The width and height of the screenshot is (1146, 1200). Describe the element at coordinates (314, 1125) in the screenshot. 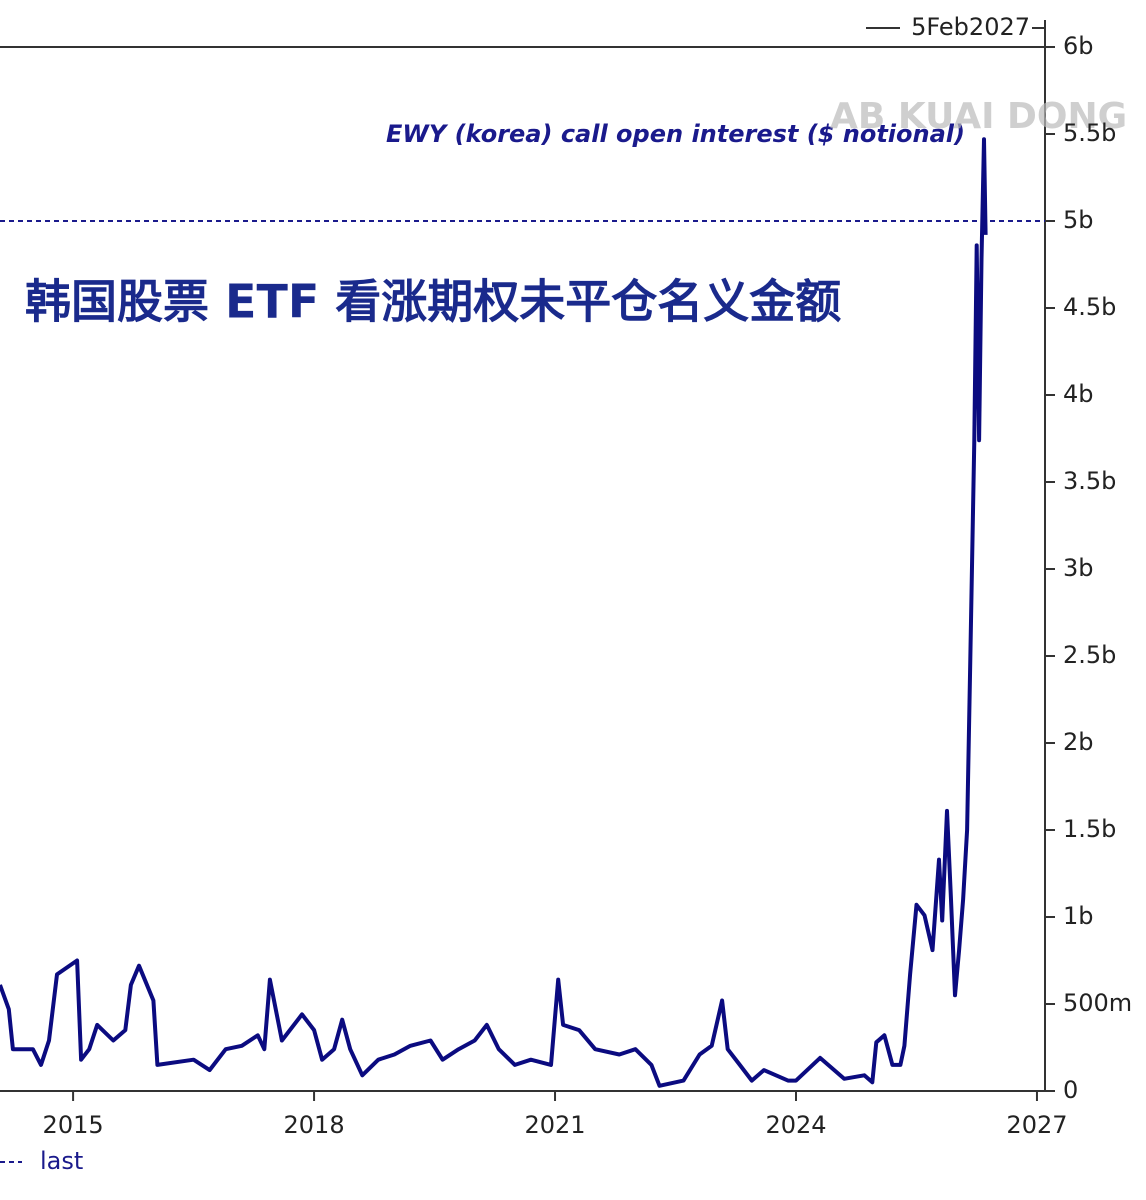

I see `x-tick-label: 2018` at that location.